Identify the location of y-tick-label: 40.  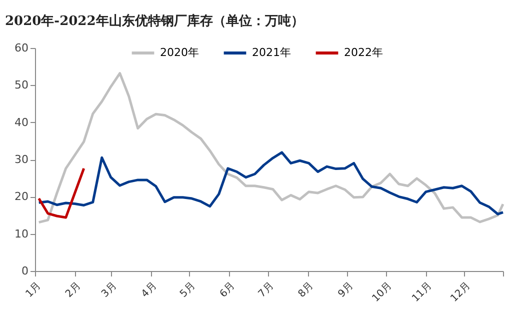
(21, 122).